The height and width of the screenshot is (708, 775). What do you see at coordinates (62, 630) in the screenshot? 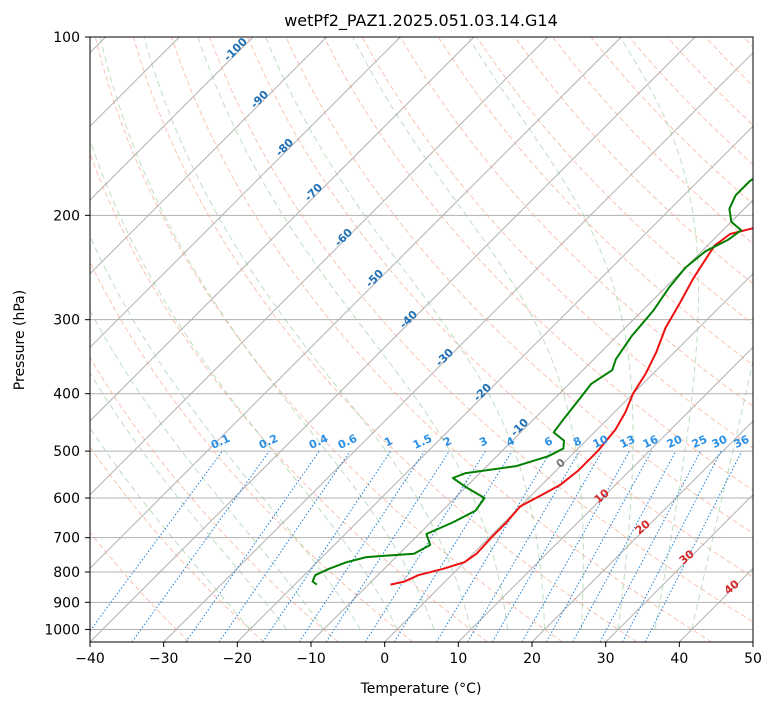
I see `y-tick-label: 1000` at bounding box center [62, 630].